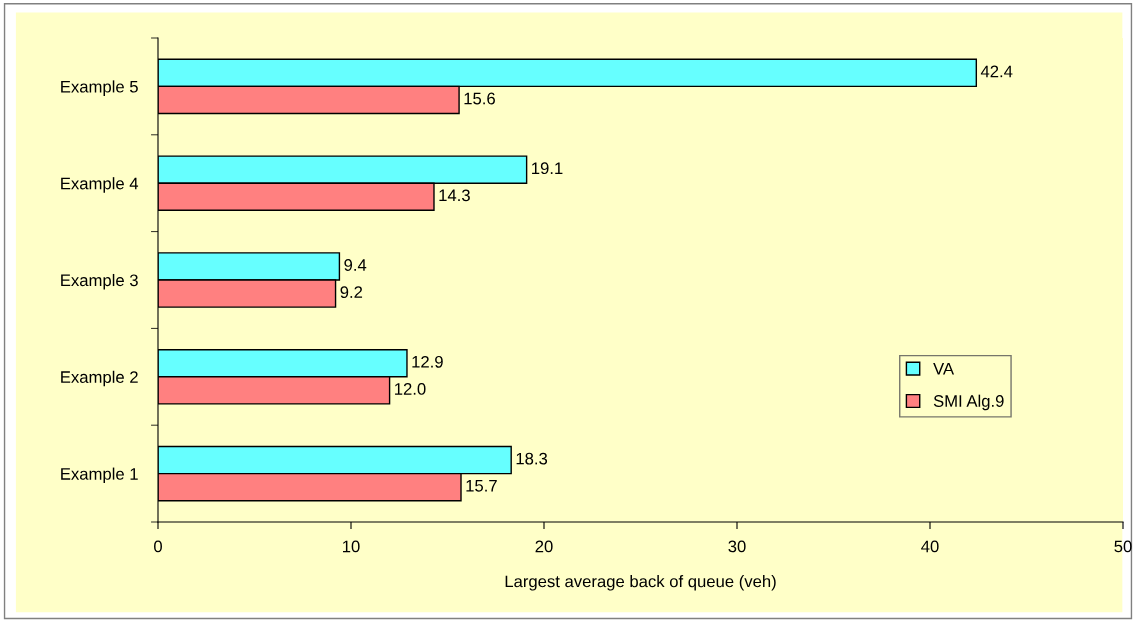 The width and height of the screenshot is (1136, 621). I want to click on data-label: 15.6, so click(479, 98).